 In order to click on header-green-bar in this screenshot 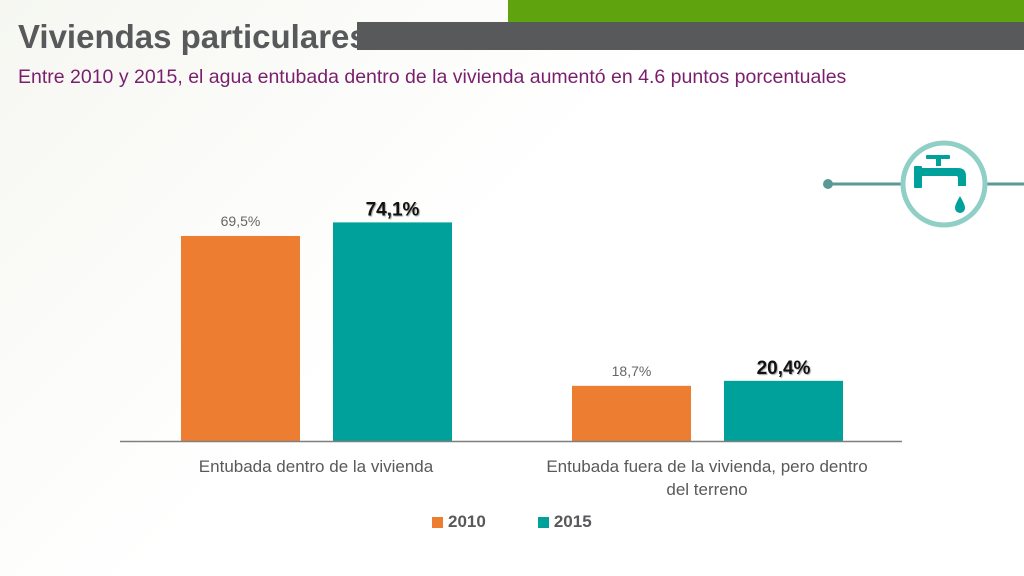, I will do `click(766, 11)`.